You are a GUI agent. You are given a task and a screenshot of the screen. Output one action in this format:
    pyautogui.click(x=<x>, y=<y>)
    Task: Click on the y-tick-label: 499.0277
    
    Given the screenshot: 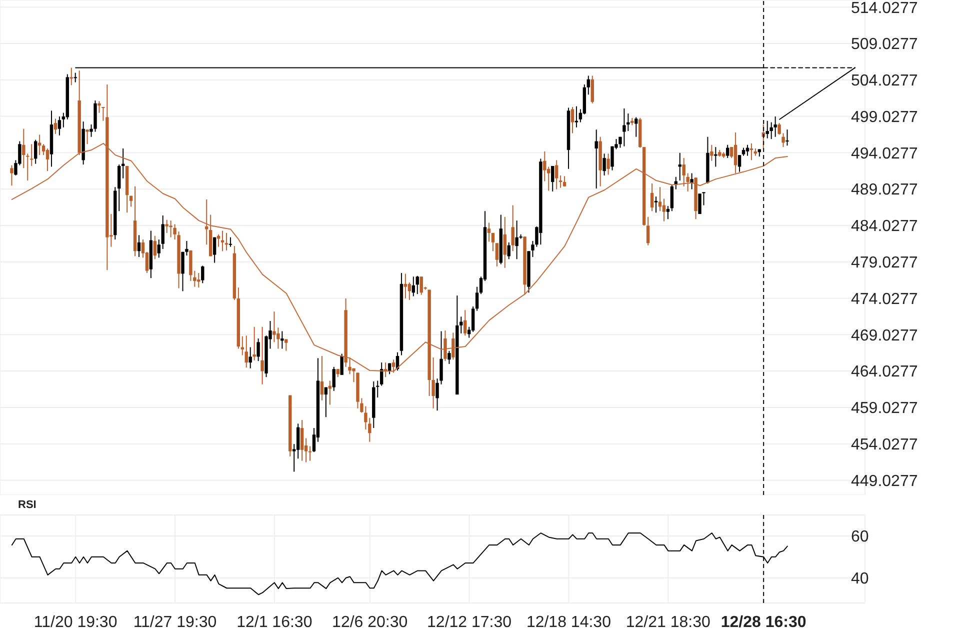 What is the action you would take?
    pyautogui.click(x=884, y=117)
    